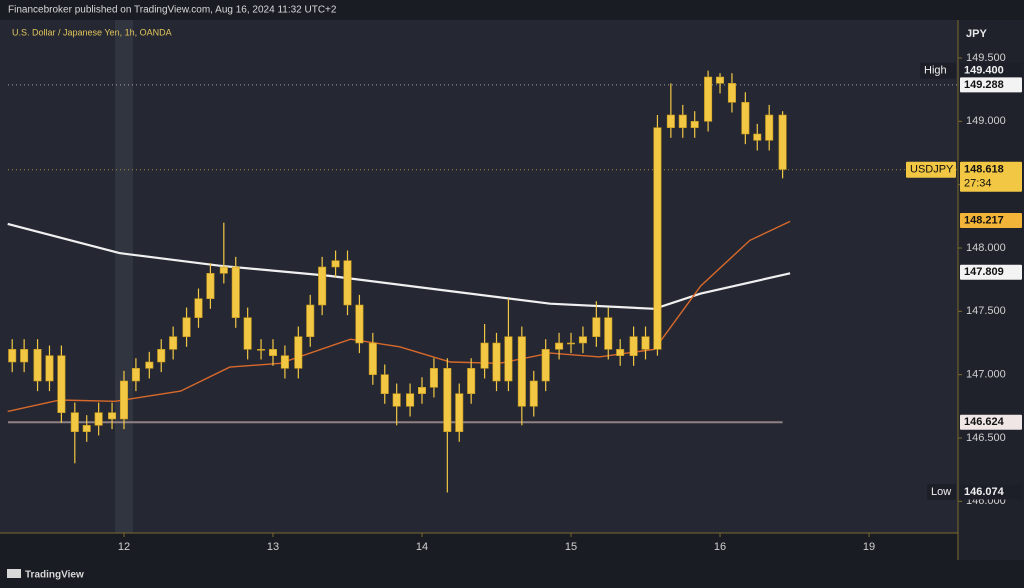  Describe the element at coordinates (399, 266) in the screenshot. I see `moving-average` at that location.